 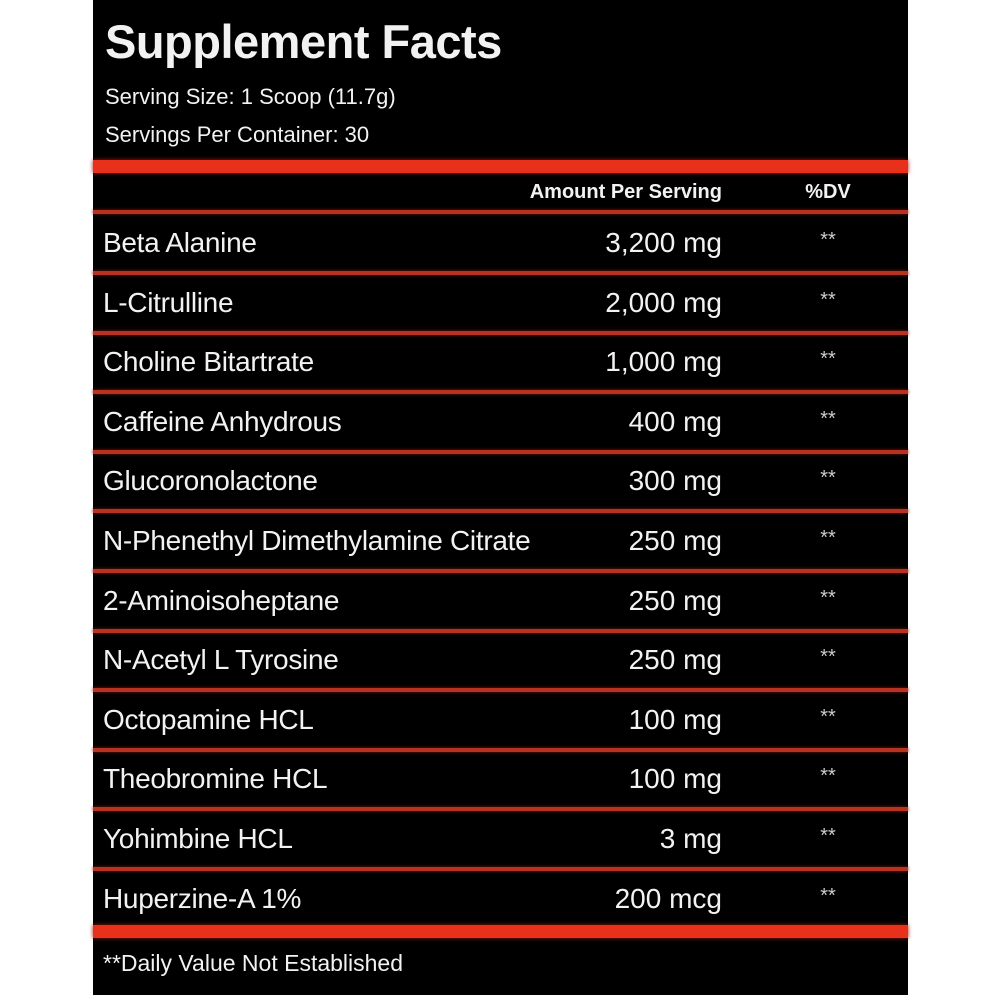 I want to click on divider-header, so click(x=500, y=212).